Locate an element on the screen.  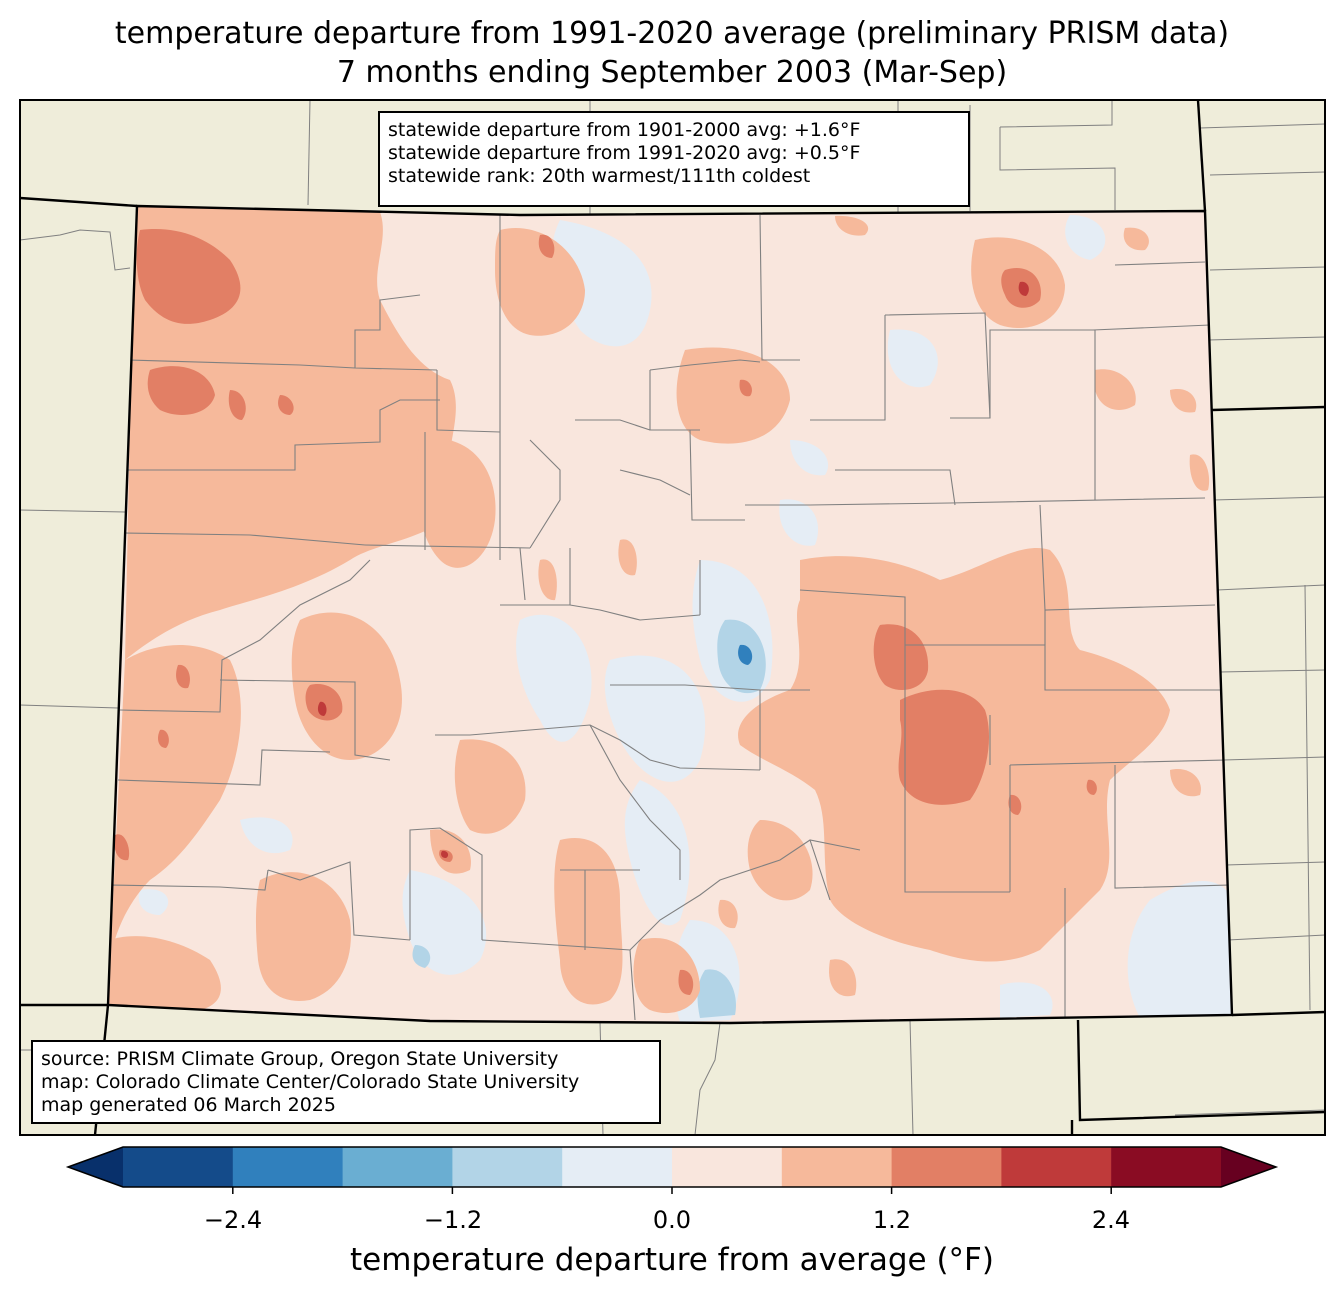
colorbar is located at coordinates (672, 1170).